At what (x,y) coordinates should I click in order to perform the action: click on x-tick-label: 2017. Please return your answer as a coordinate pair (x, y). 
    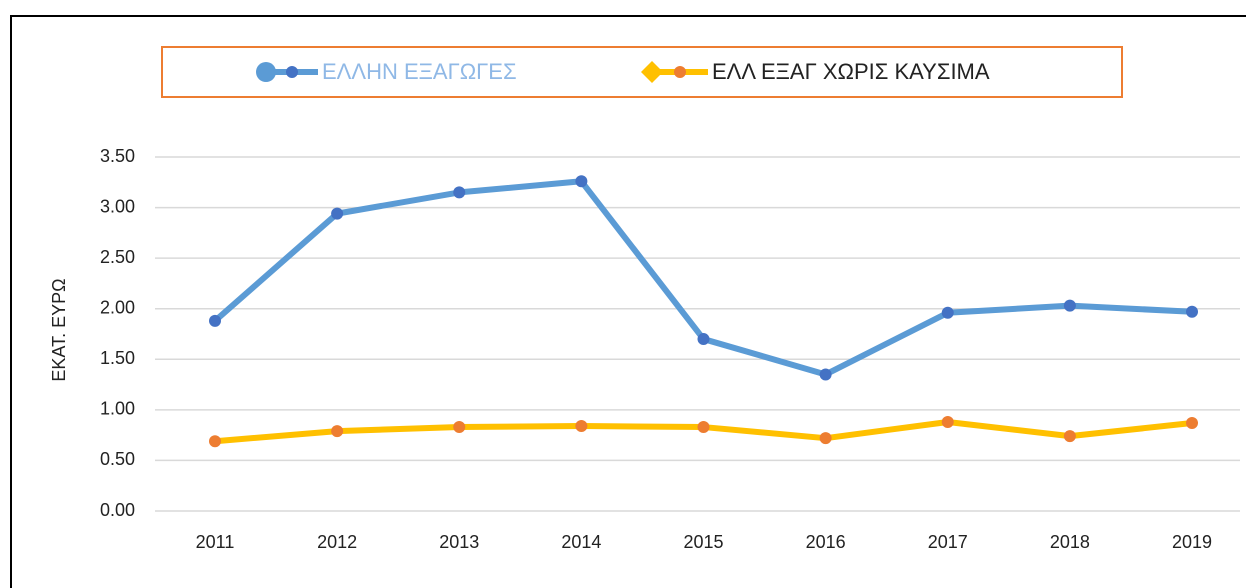
    Looking at the image, I should click on (948, 542).